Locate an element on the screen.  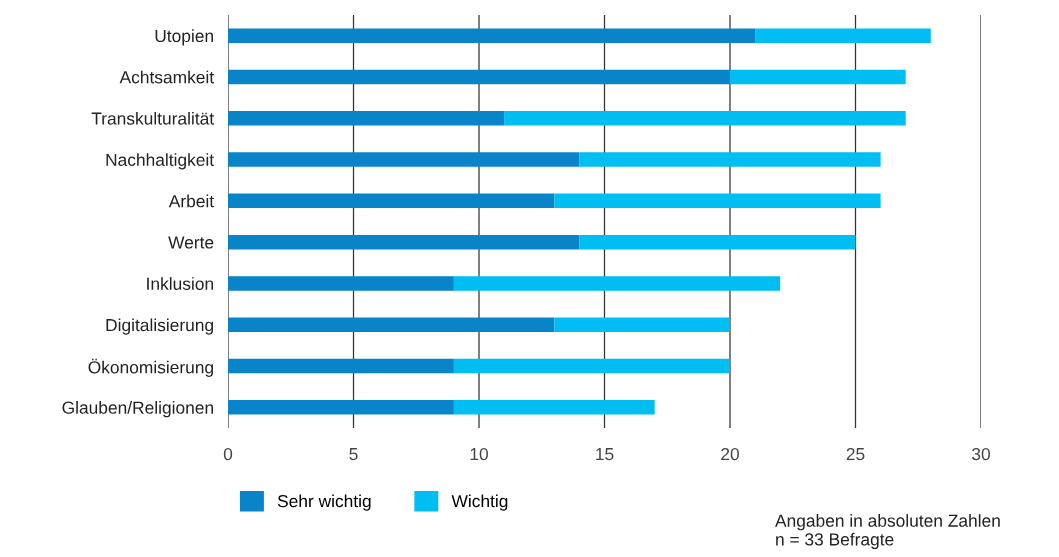
y-tick-label: Nachhaltigkeit is located at coordinates (160, 161).